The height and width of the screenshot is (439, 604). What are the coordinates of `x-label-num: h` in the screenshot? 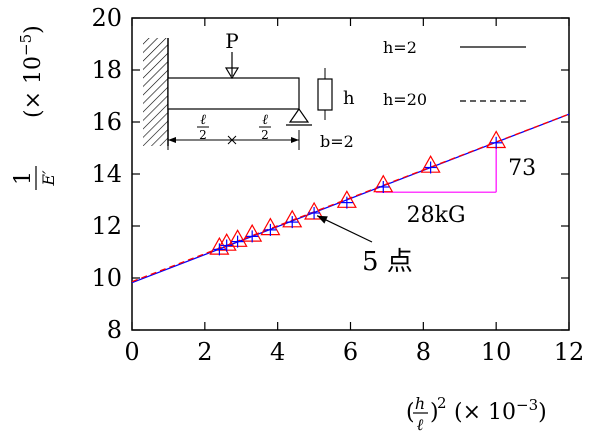 It's located at (420, 403).